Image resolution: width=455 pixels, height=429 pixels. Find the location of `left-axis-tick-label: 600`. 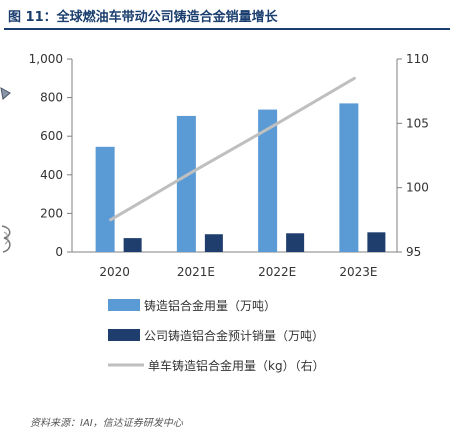

left-axis-tick-label: 600 is located at coordinates (51, 136).